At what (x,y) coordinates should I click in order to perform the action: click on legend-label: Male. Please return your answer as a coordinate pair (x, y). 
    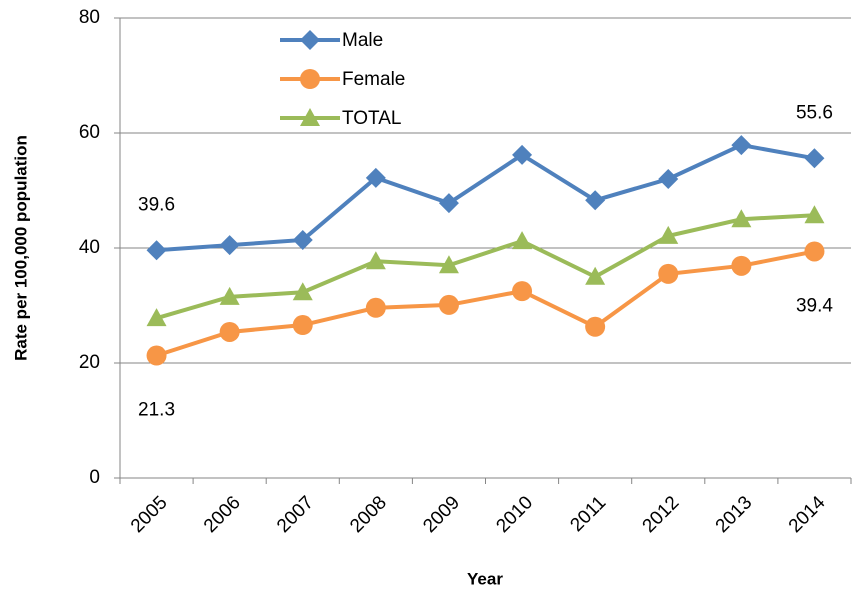
    Looking at the image, I should click on (362, 40).